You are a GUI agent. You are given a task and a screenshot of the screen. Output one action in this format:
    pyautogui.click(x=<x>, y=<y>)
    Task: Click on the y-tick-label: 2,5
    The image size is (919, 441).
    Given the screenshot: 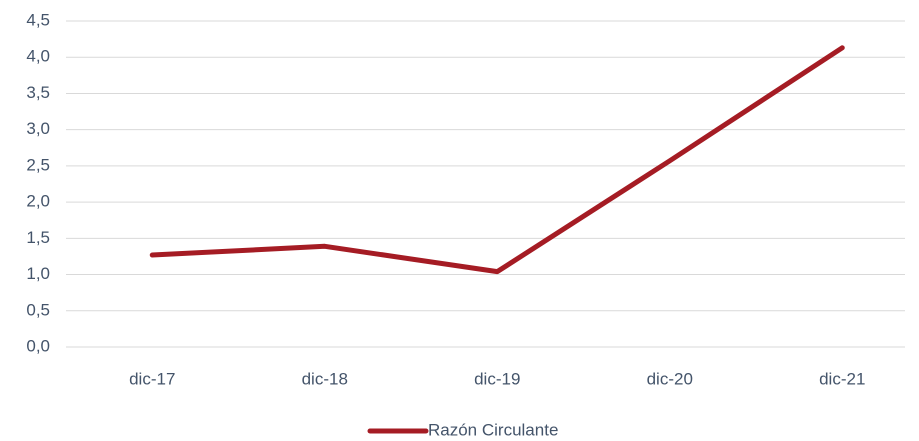 What is the action you would take?
    pyautogui.click(x=38, y=164)
    